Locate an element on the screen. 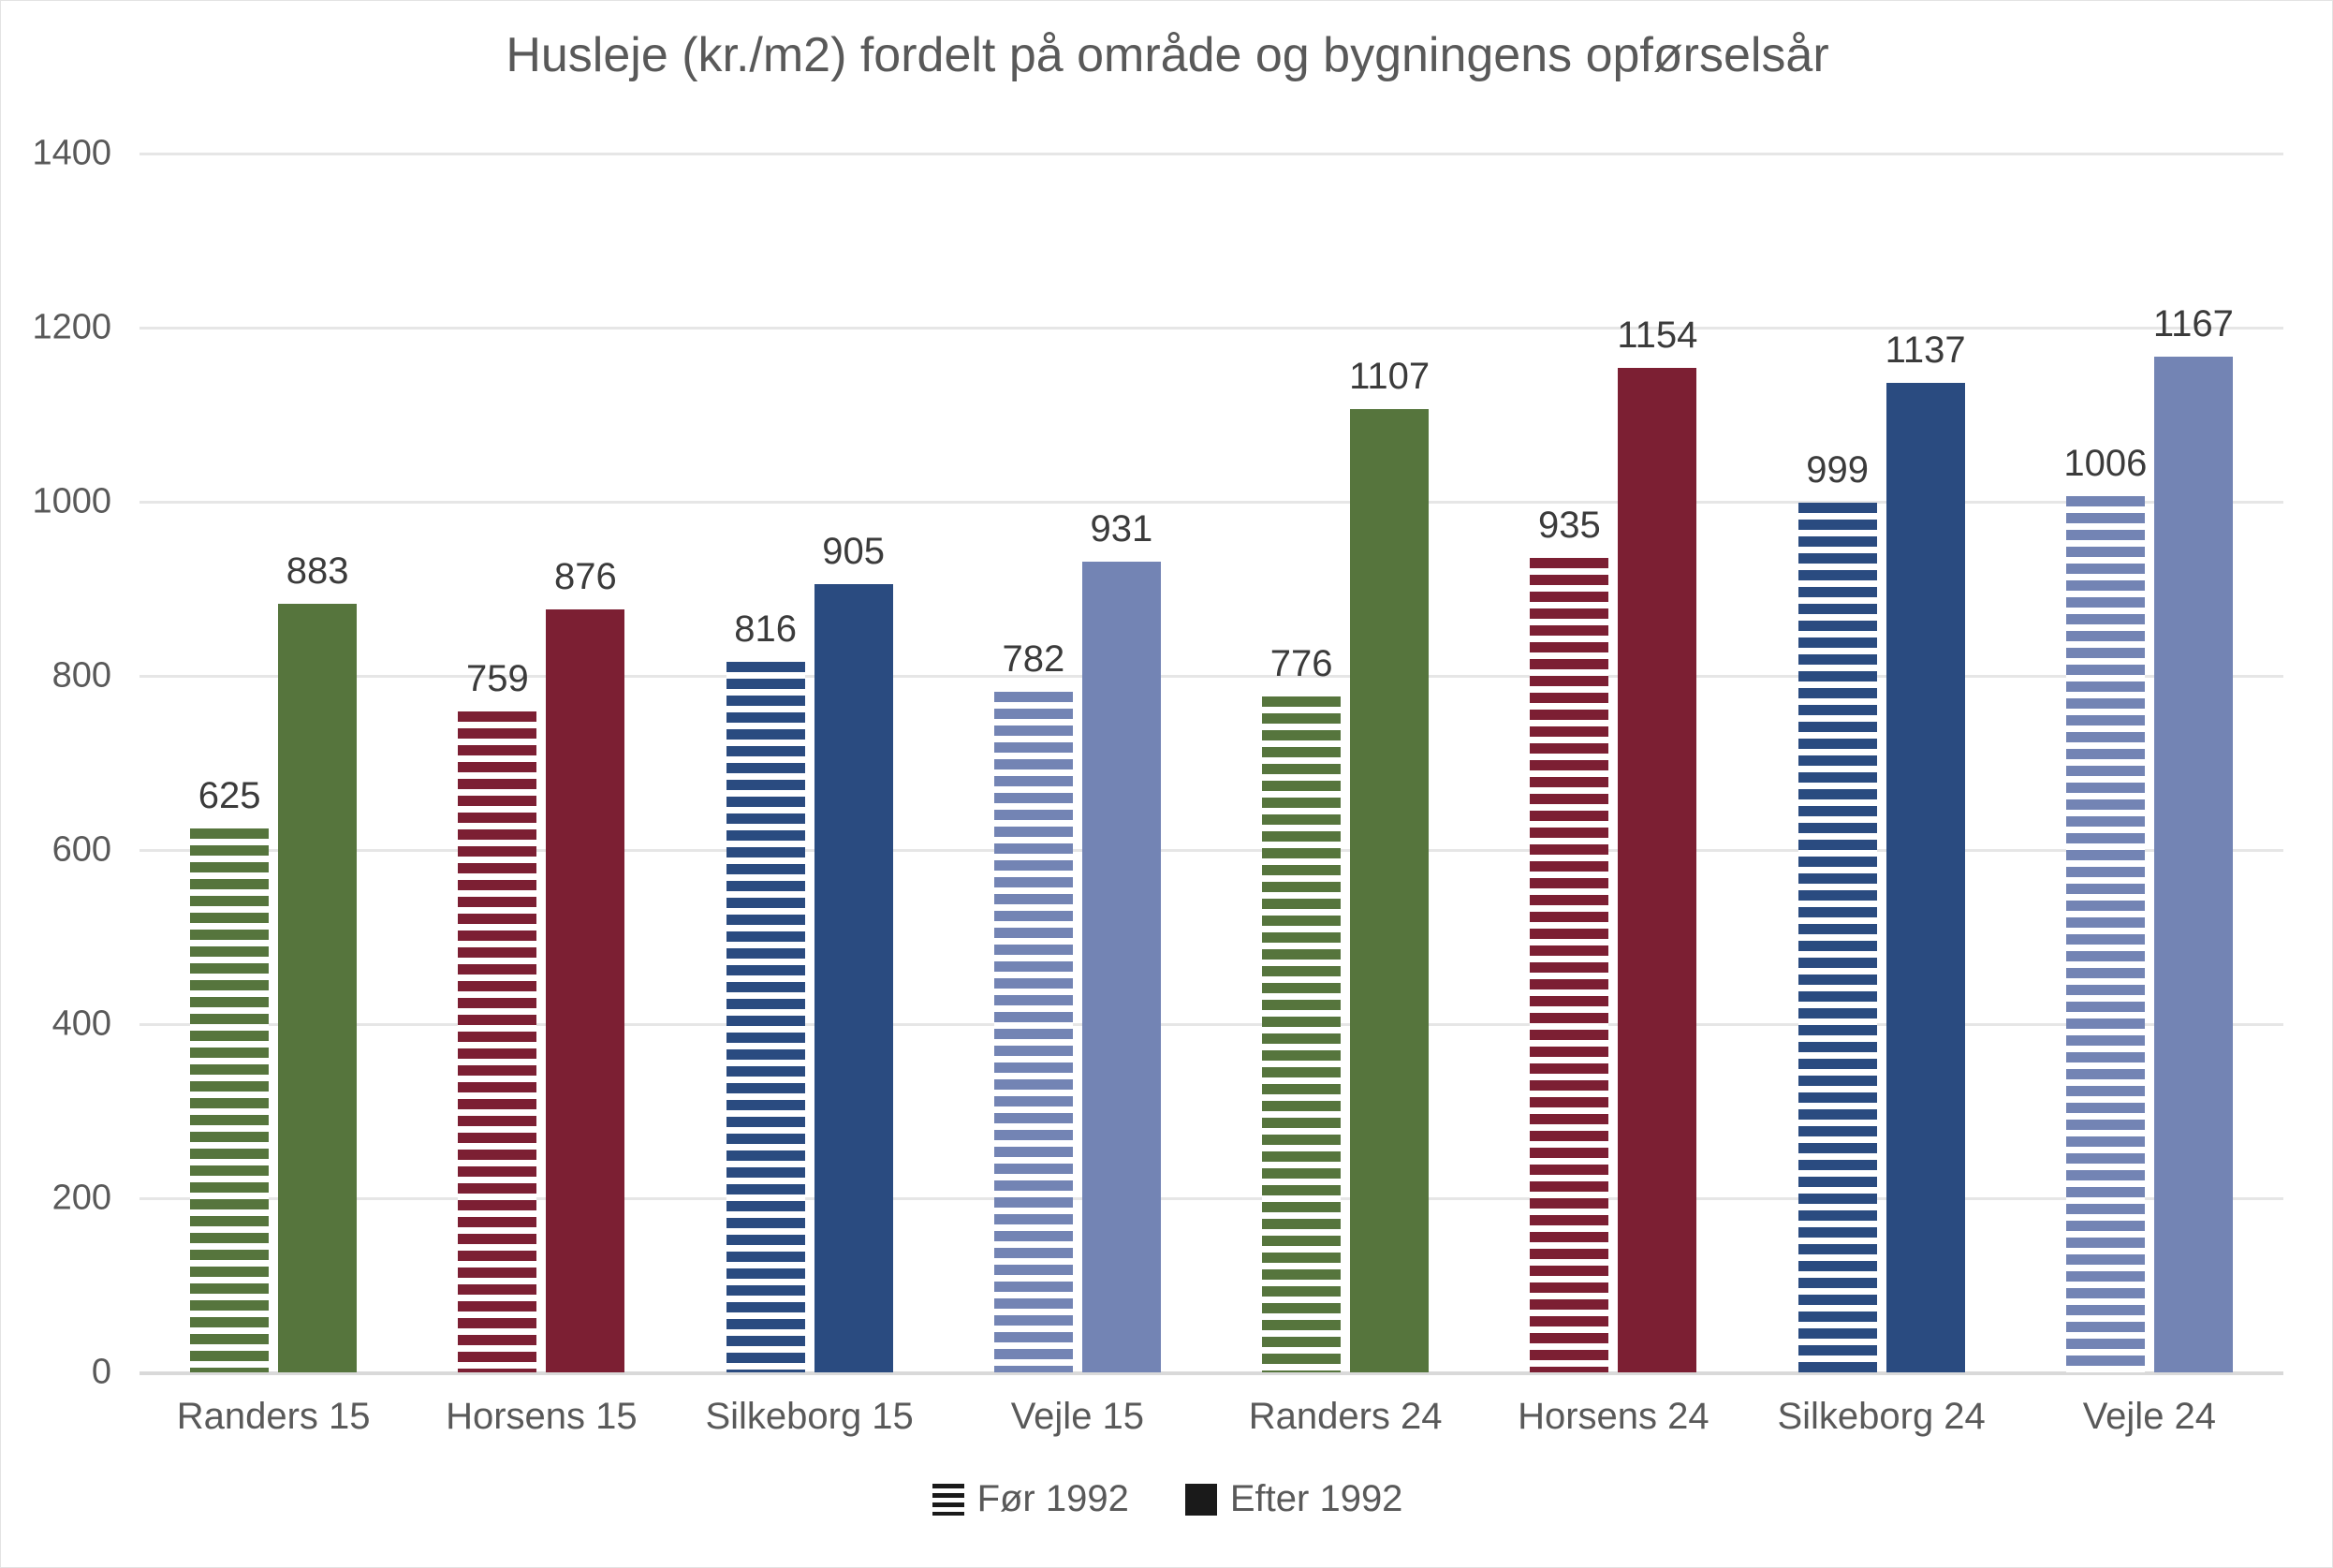 This screenshot has height=1568, width=2333. hatch-swatch-icon is located at coordinates (948, 1499).